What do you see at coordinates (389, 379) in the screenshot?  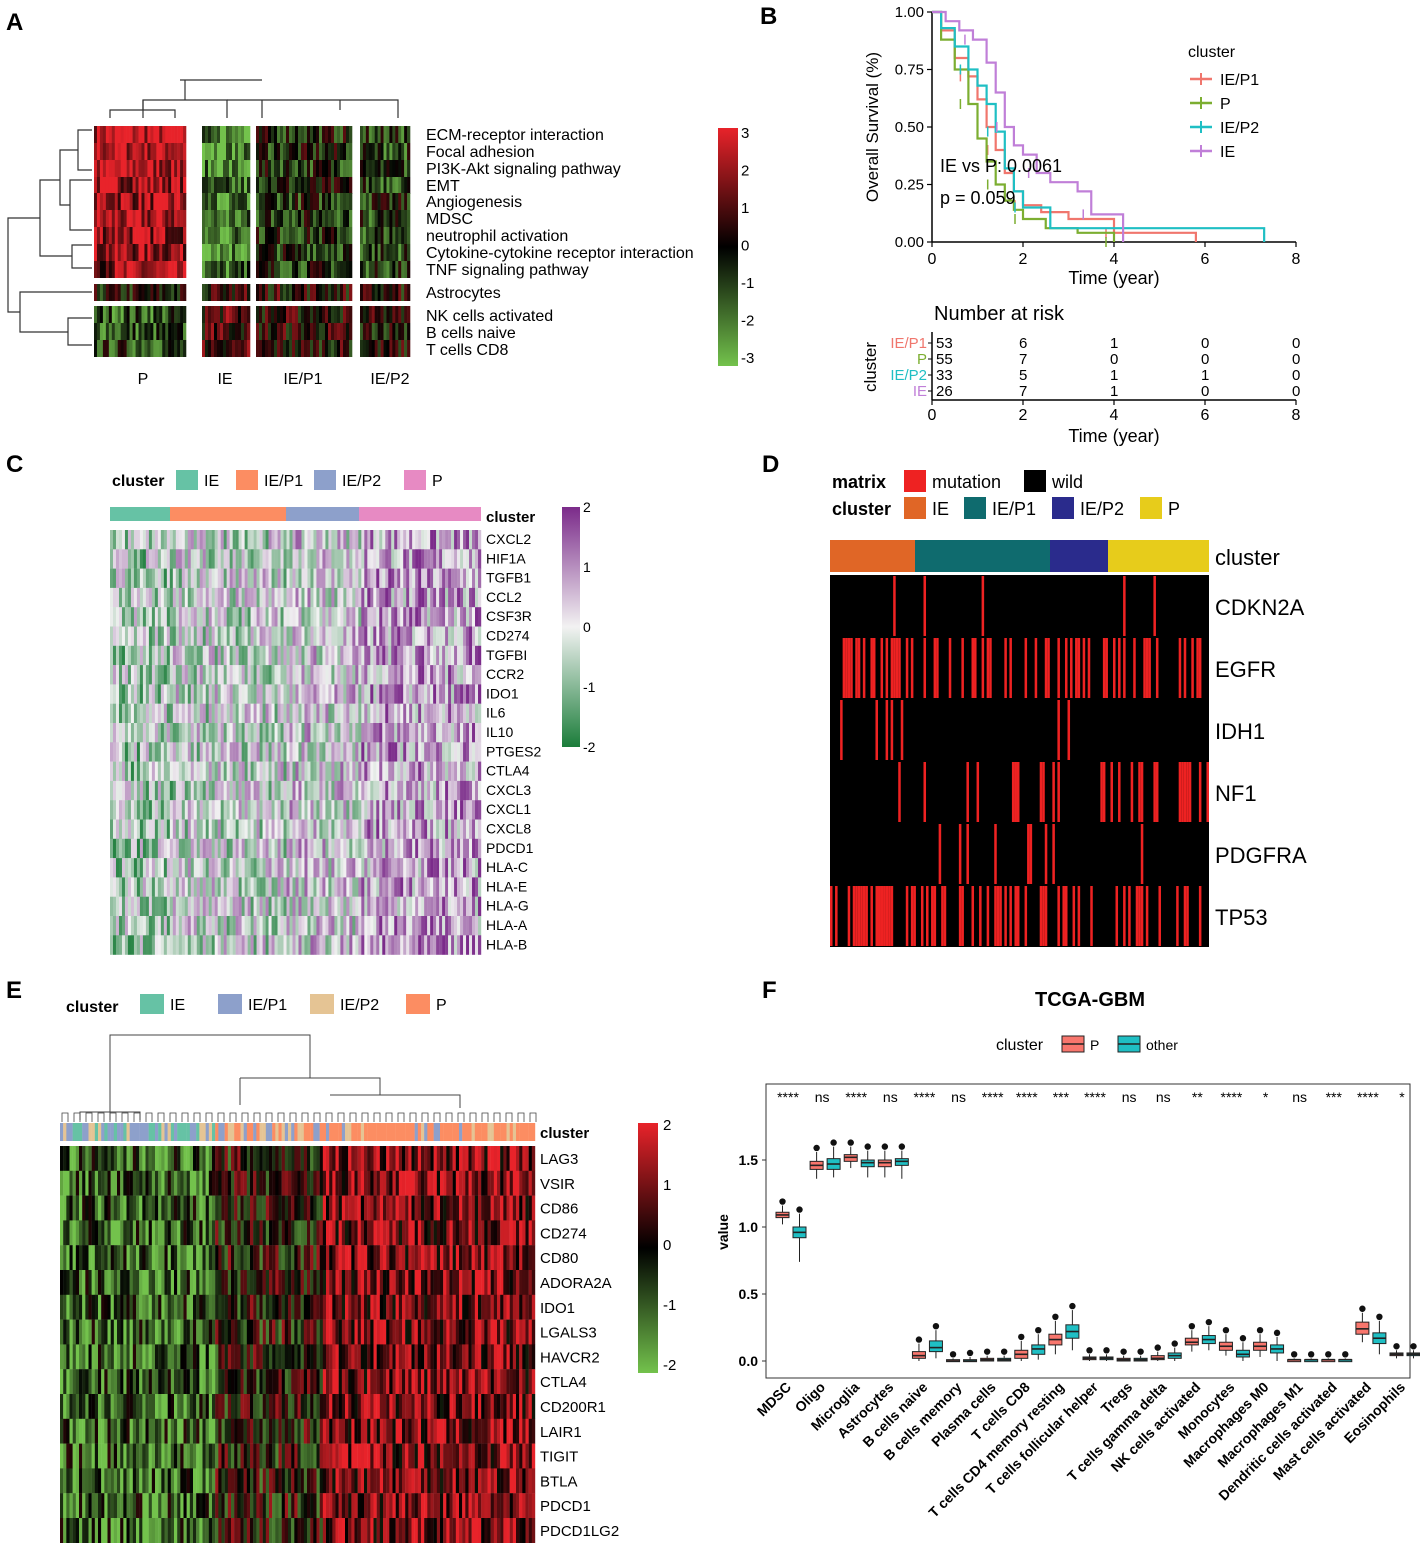 I see `panel-a-column-label: IE/P2` at bounding box center [389, 379].